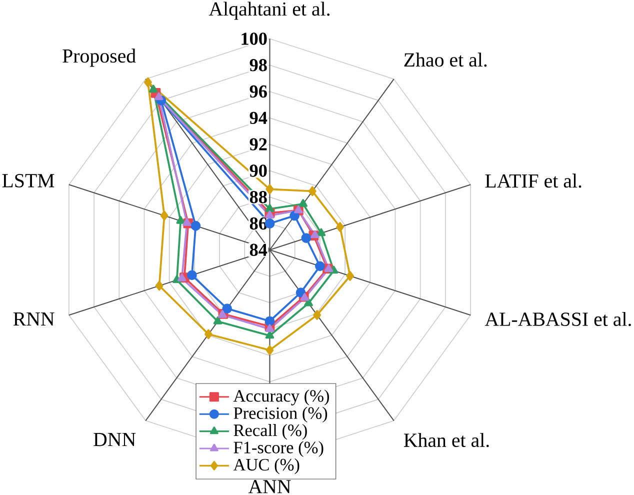 This screenshot has width=634, height=495. I want to click on y-tick-label: 90, so click(258, 170).